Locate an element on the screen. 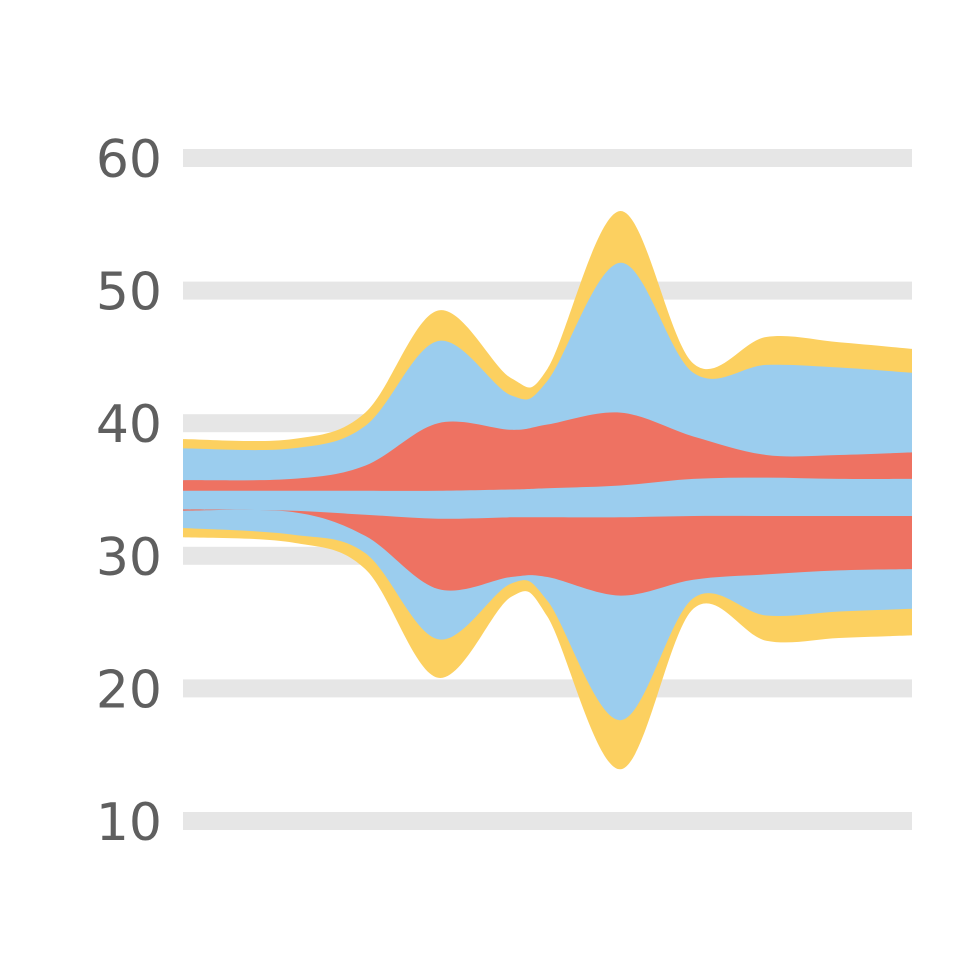  y-tick-label-50: 50 is located at coordinates (129, 293).